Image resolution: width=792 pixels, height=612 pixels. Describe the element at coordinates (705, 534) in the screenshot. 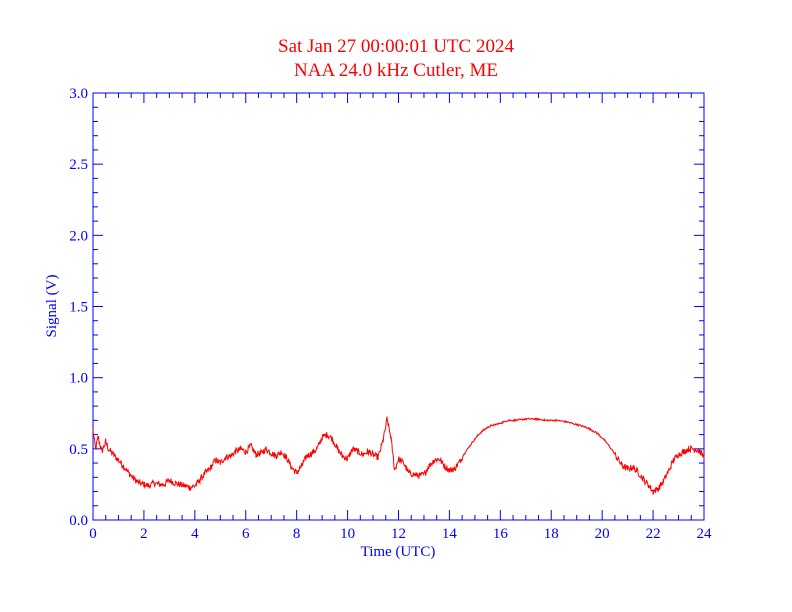

I see `x-tick-label: 24` at that location.